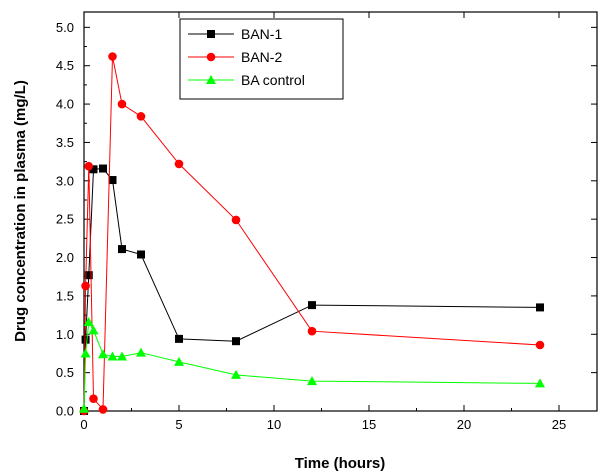 Image resolution: width=613 pixels, height=473 pixels. I want to click on y-axis-title: Drug concentration in plasma (mg/L), so click(20, 211).